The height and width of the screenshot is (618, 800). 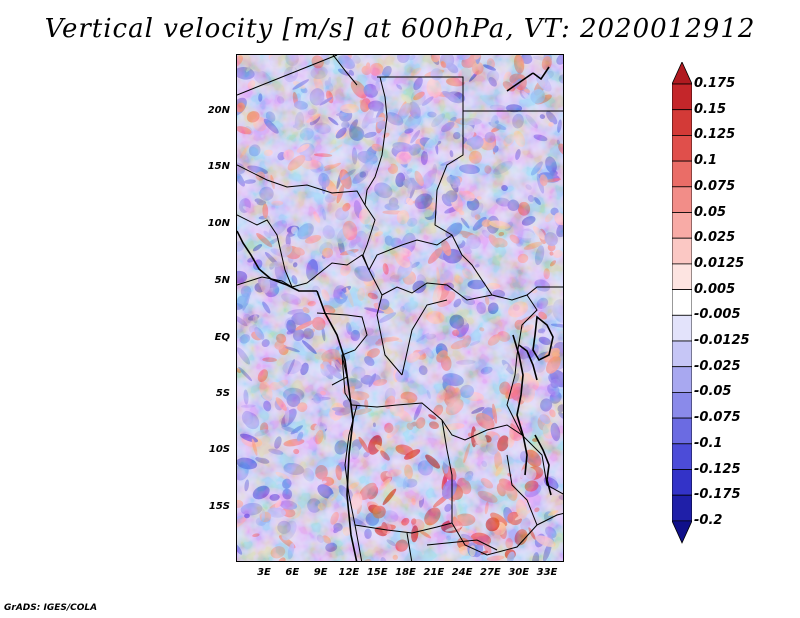 I want to click on colorbar-label: -0.0125, so click(x=722, y=340).